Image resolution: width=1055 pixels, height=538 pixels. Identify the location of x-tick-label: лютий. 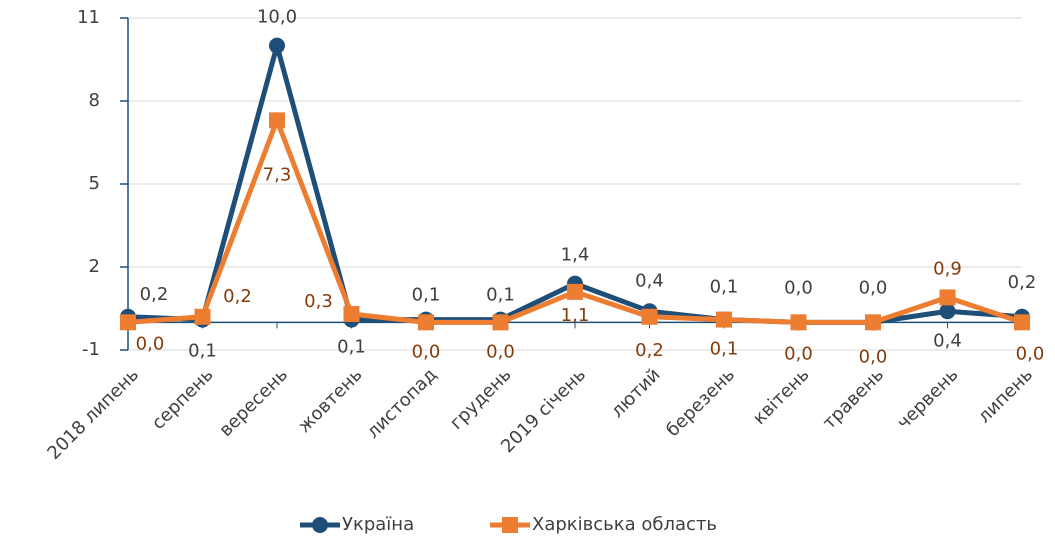
(636, 393).